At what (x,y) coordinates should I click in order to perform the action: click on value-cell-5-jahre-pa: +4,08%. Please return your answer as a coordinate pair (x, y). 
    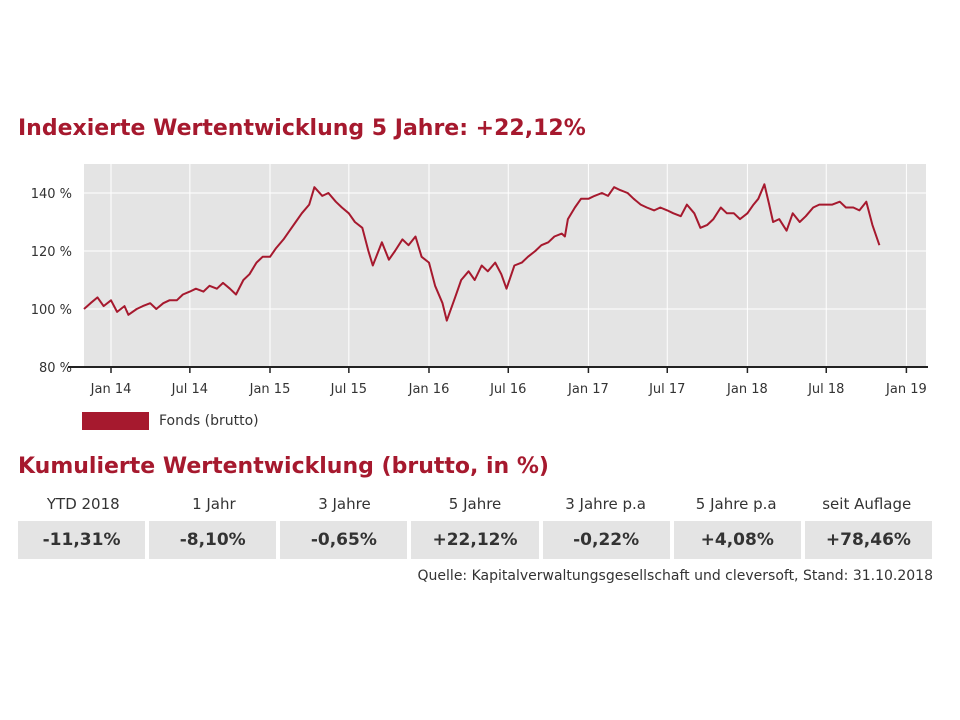
    Looking at the image, I should click on (737, 540).